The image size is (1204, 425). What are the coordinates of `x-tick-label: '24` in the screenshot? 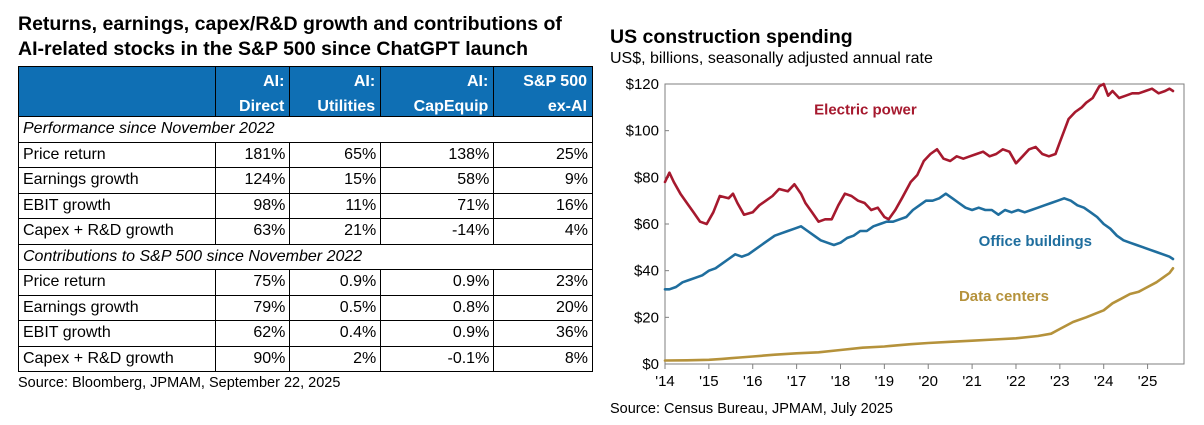 It's located at (1104, 381).